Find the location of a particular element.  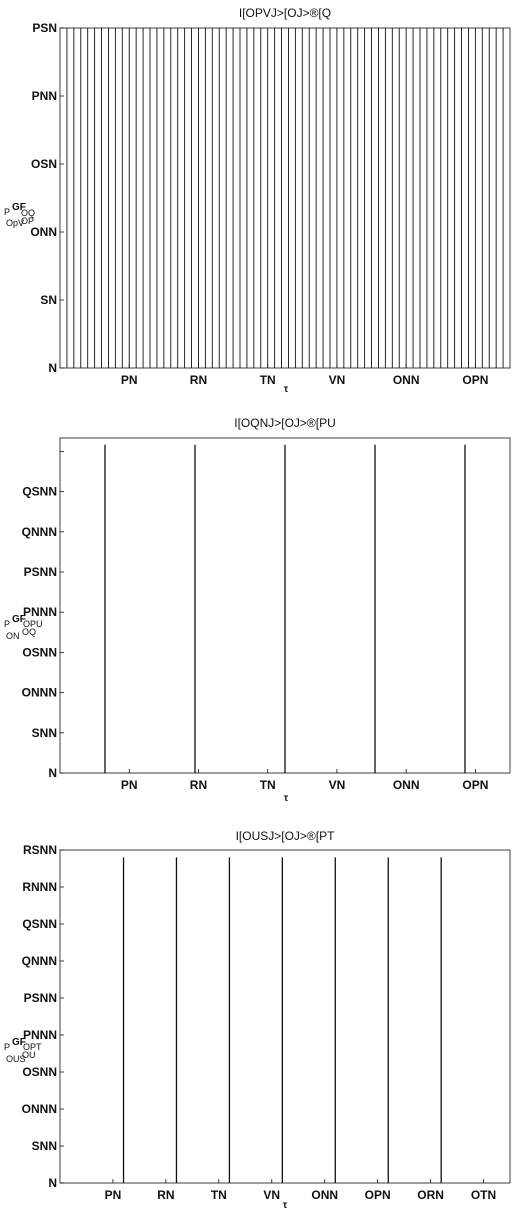

chart-3-x-axis-label: τ is located at coordinates (285, 1205).